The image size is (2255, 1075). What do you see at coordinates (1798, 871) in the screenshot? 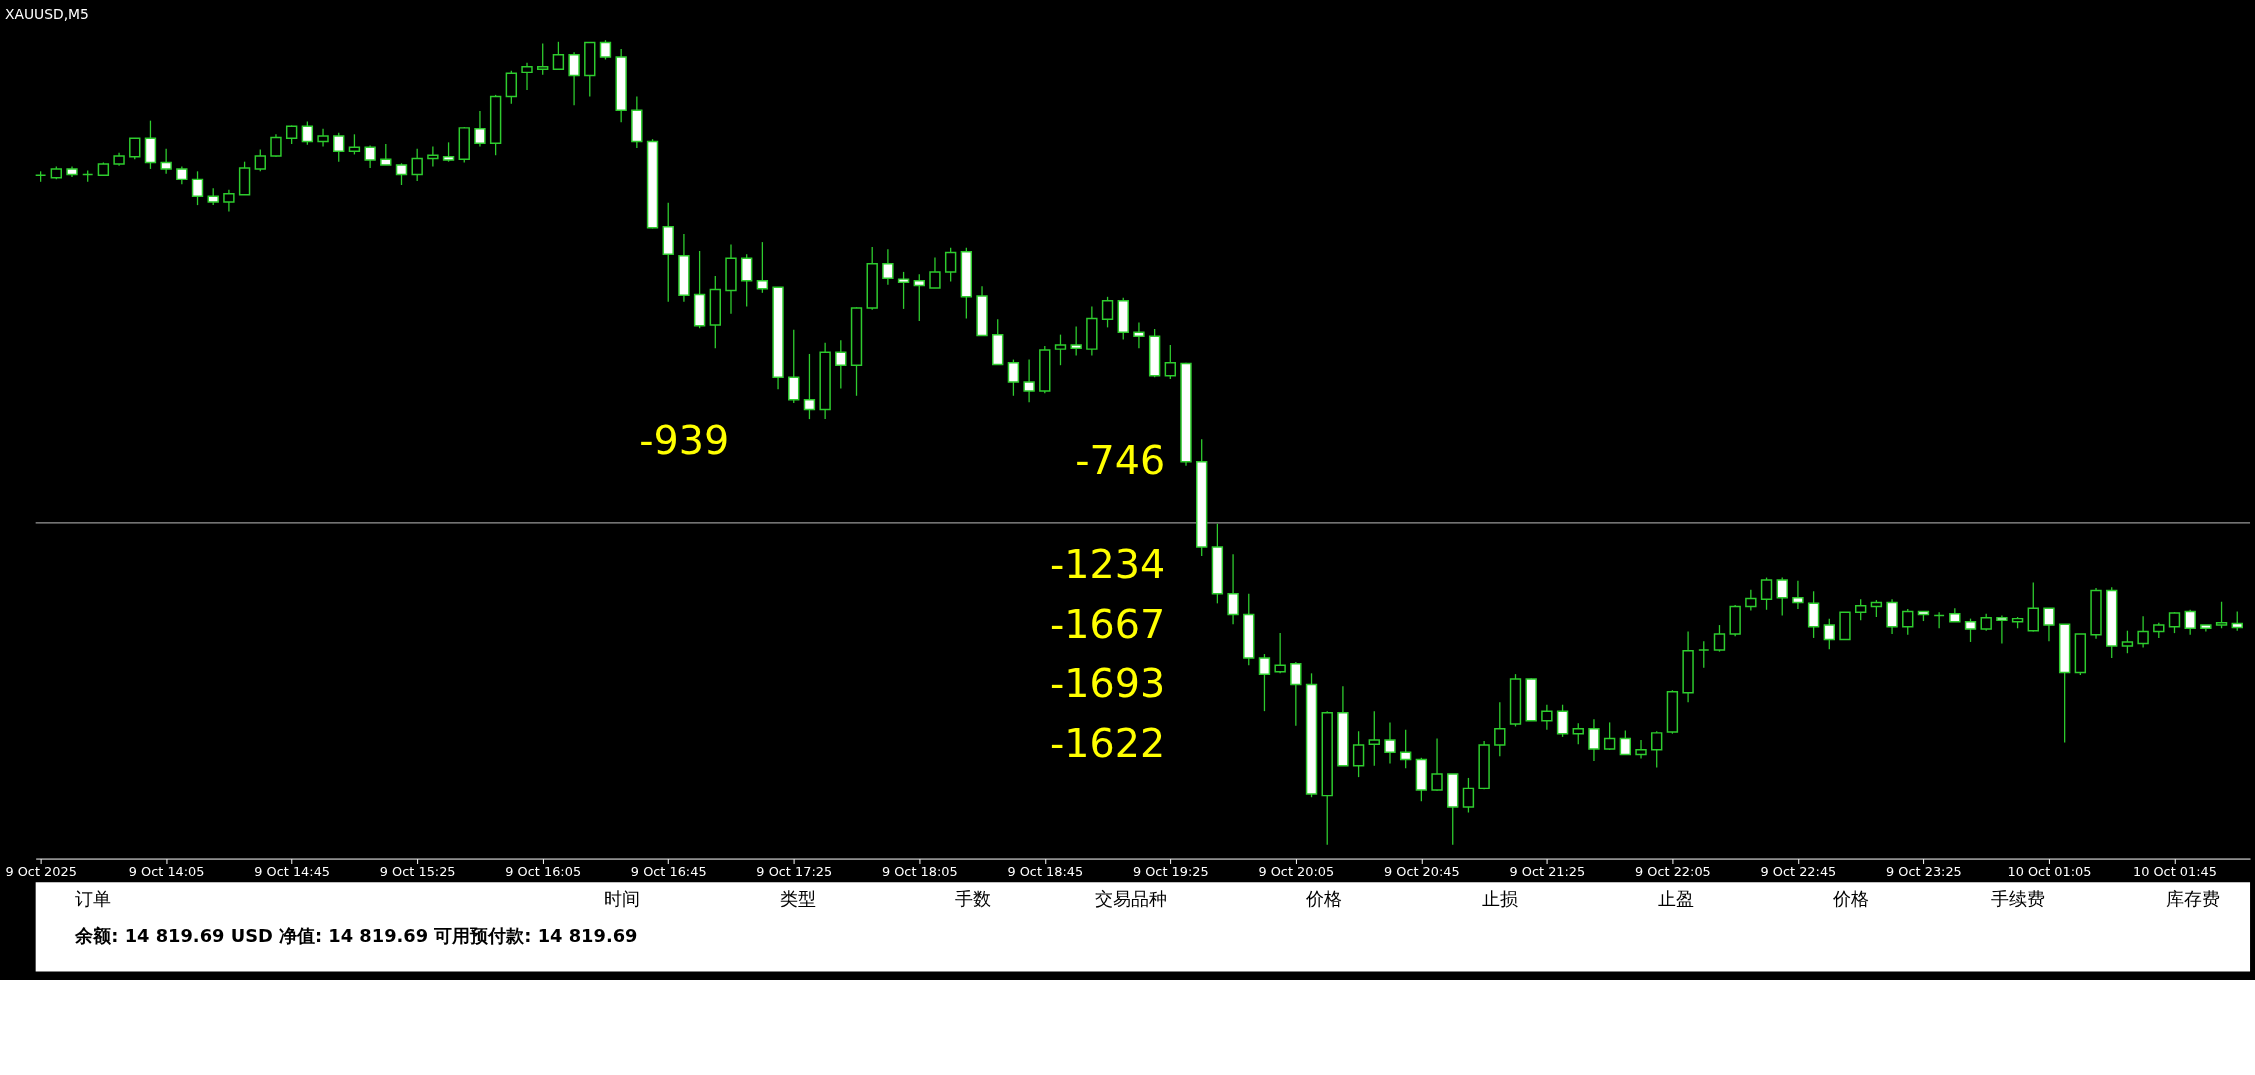
I see `x-tick-label: 9 Oct 22:45` at bounding box center [1798, 871].